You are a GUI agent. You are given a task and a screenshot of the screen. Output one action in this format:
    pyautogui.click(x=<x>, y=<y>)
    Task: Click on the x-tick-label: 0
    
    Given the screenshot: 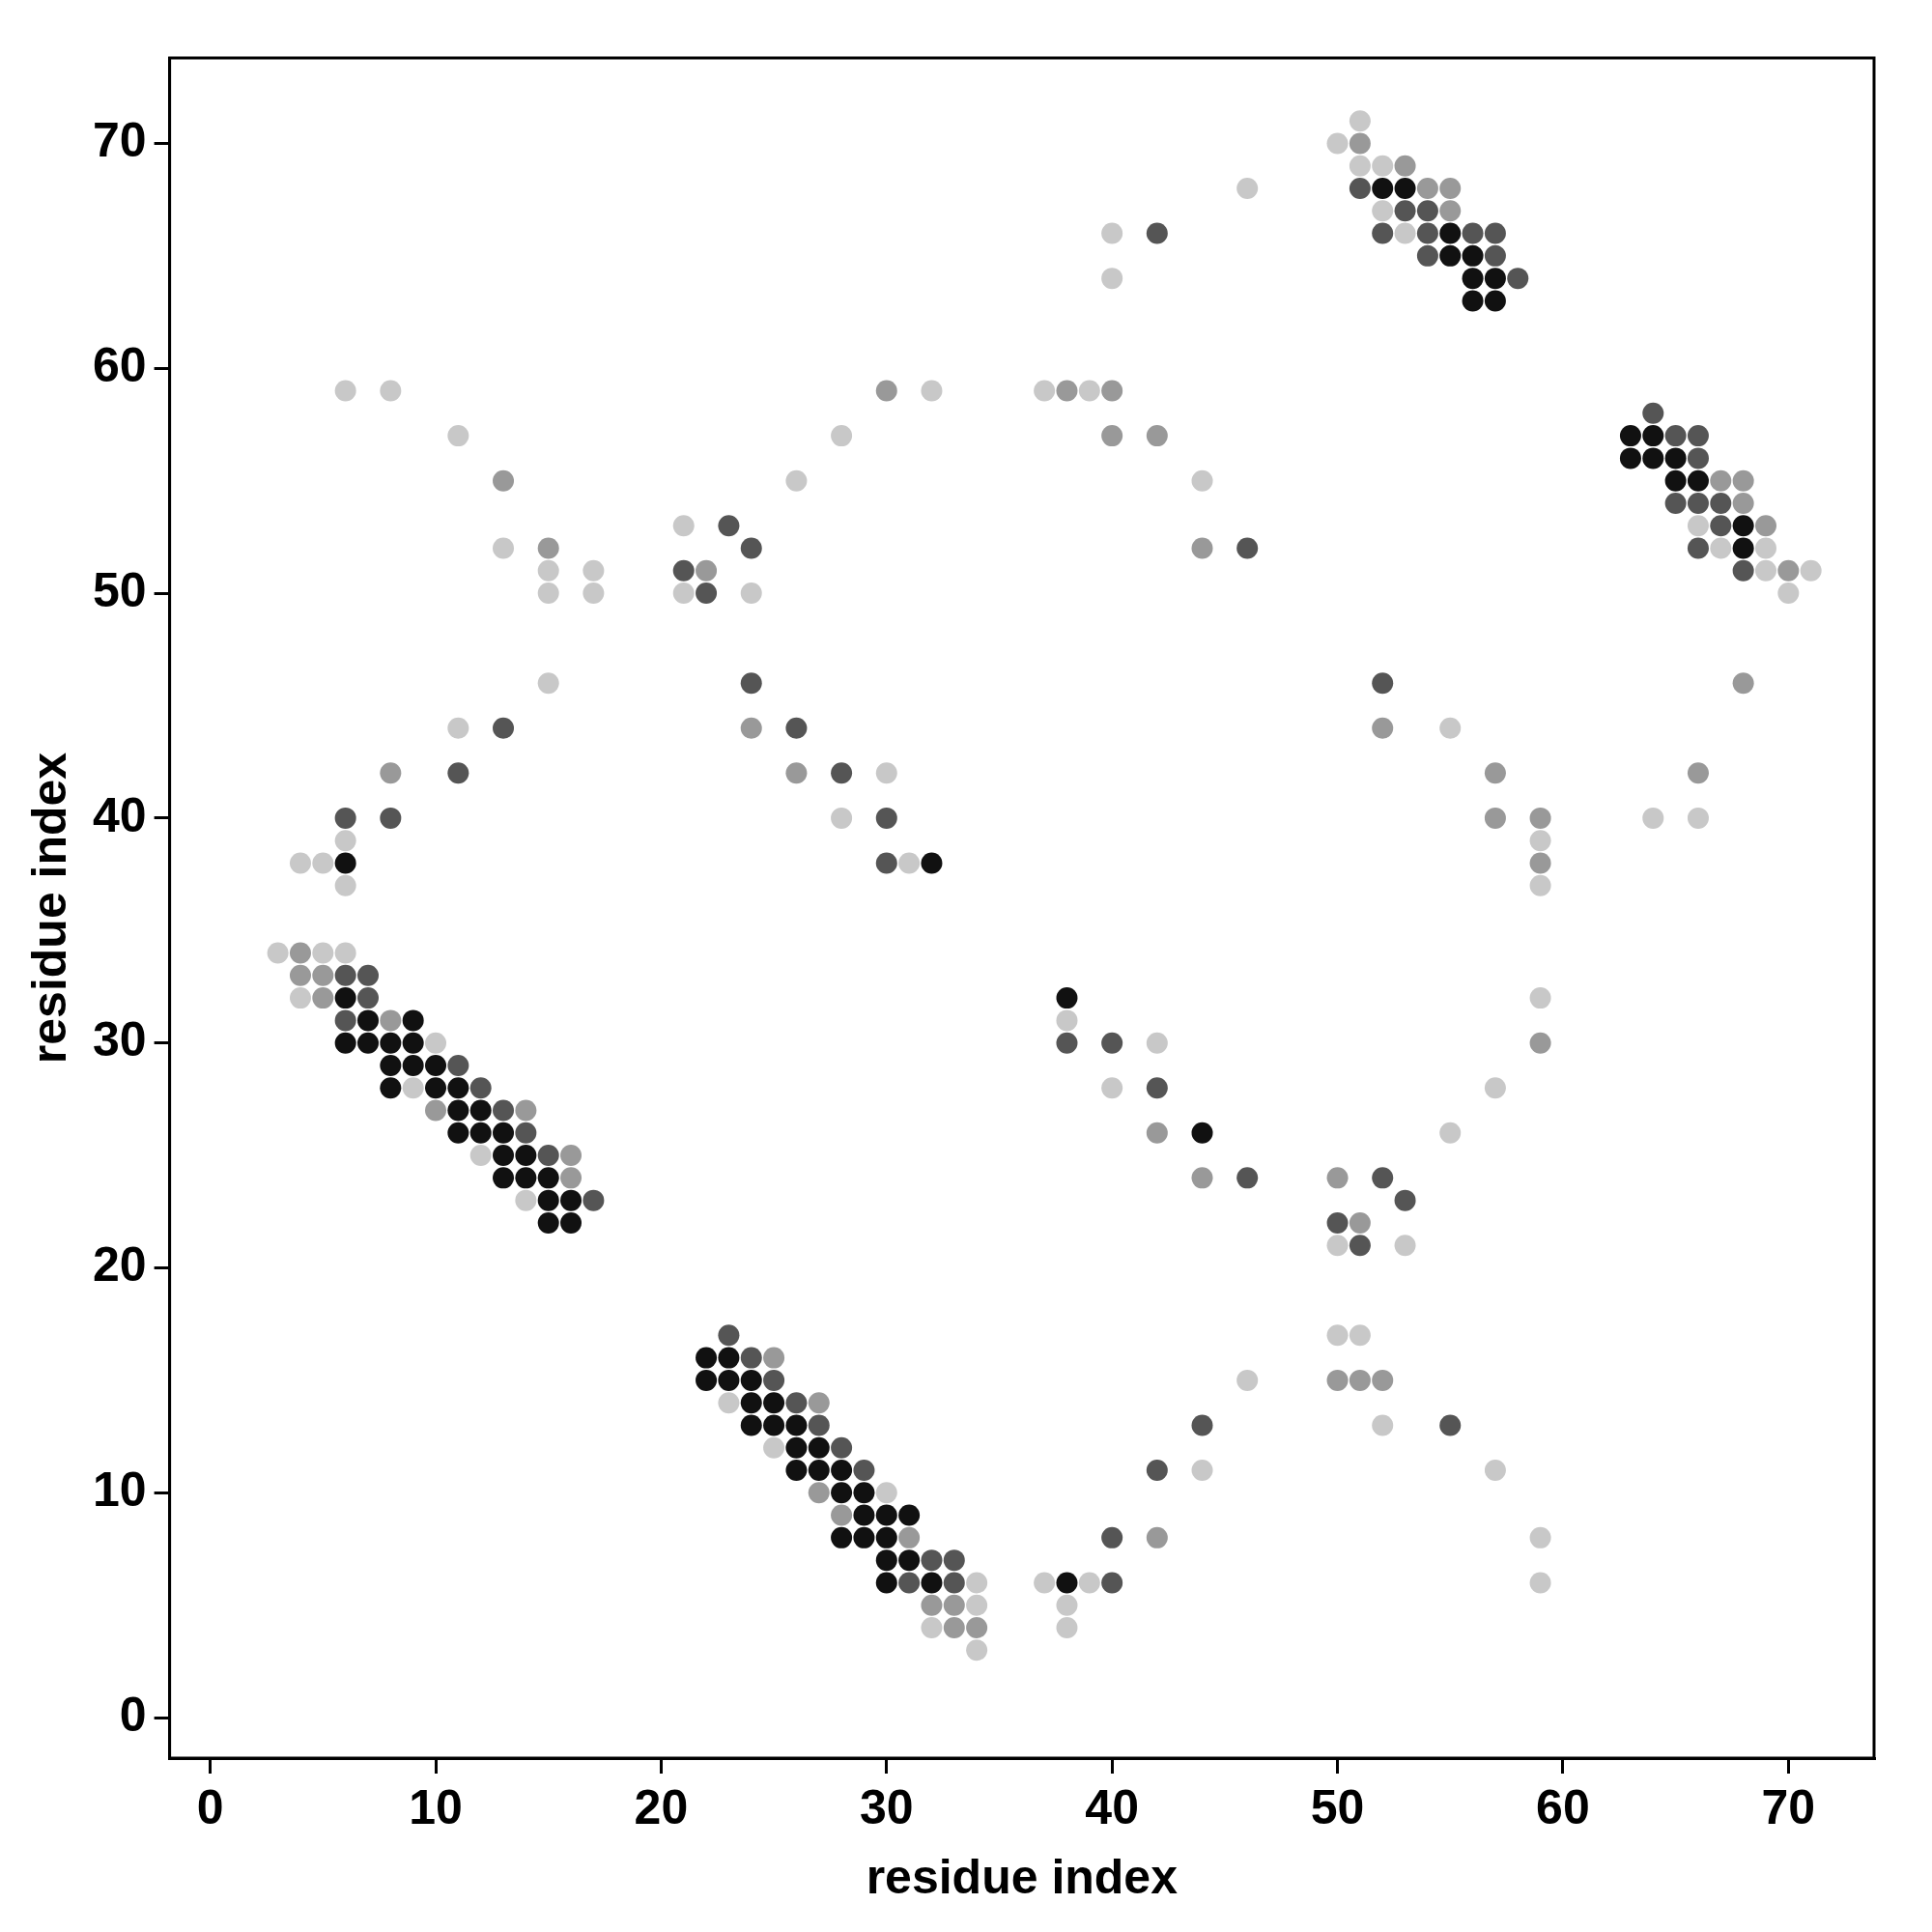 What is the action you would take?
    pyautogui.click(x=210, y=1806)
    